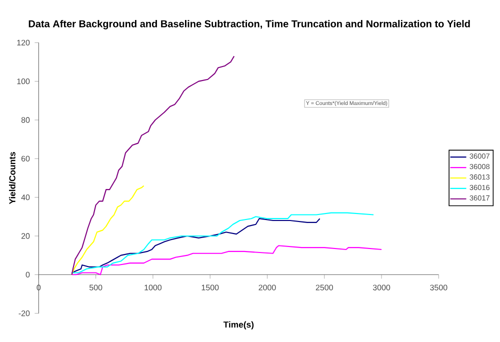 This screenshot has width=500, height=342. Describe the element at coordinates (439, 287) in the screenshot. I see `x-tick-label: 3500` at that location.